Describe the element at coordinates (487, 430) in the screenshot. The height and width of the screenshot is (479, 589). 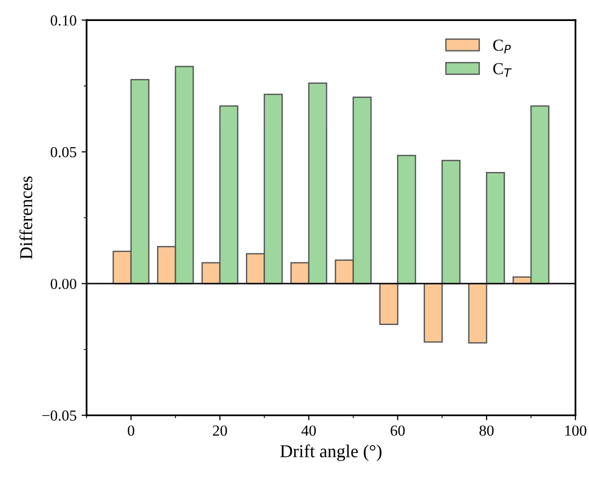
I see `x-tick-label: 80` at that location.